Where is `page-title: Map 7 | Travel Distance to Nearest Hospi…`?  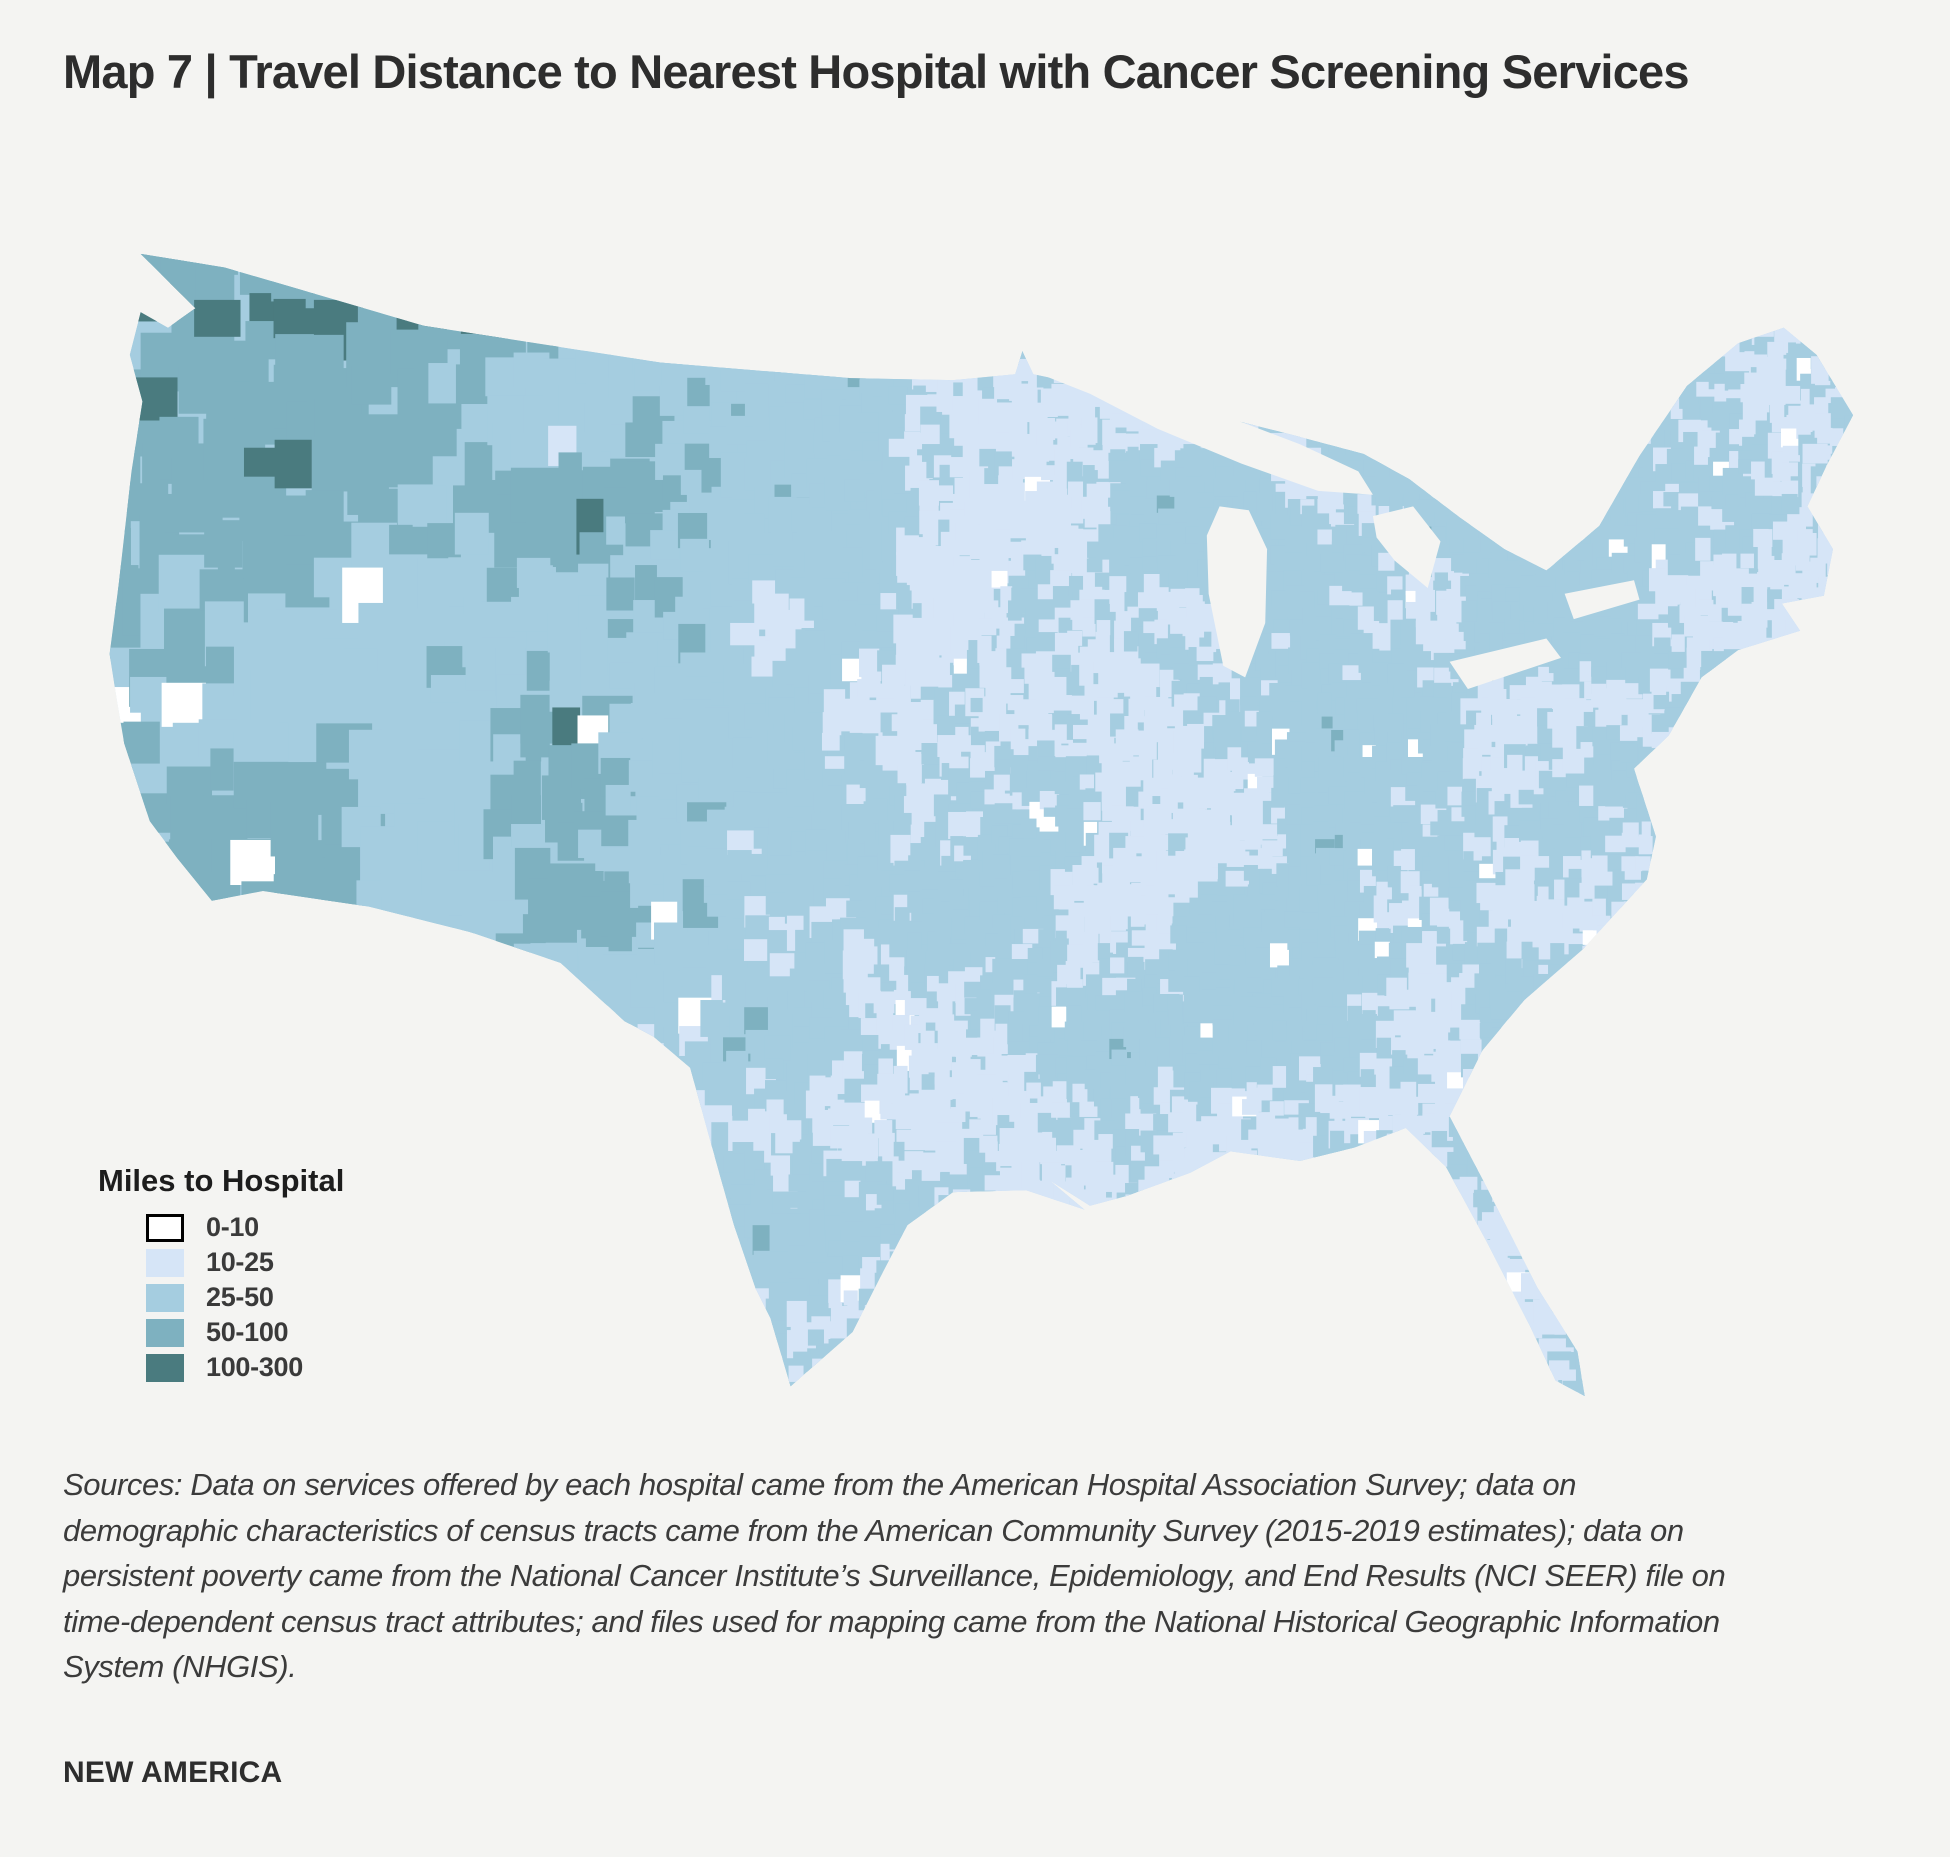 page-title: Map 7 | Travel Distance to Nearest Hospi… is located at coordinates (876, 71).